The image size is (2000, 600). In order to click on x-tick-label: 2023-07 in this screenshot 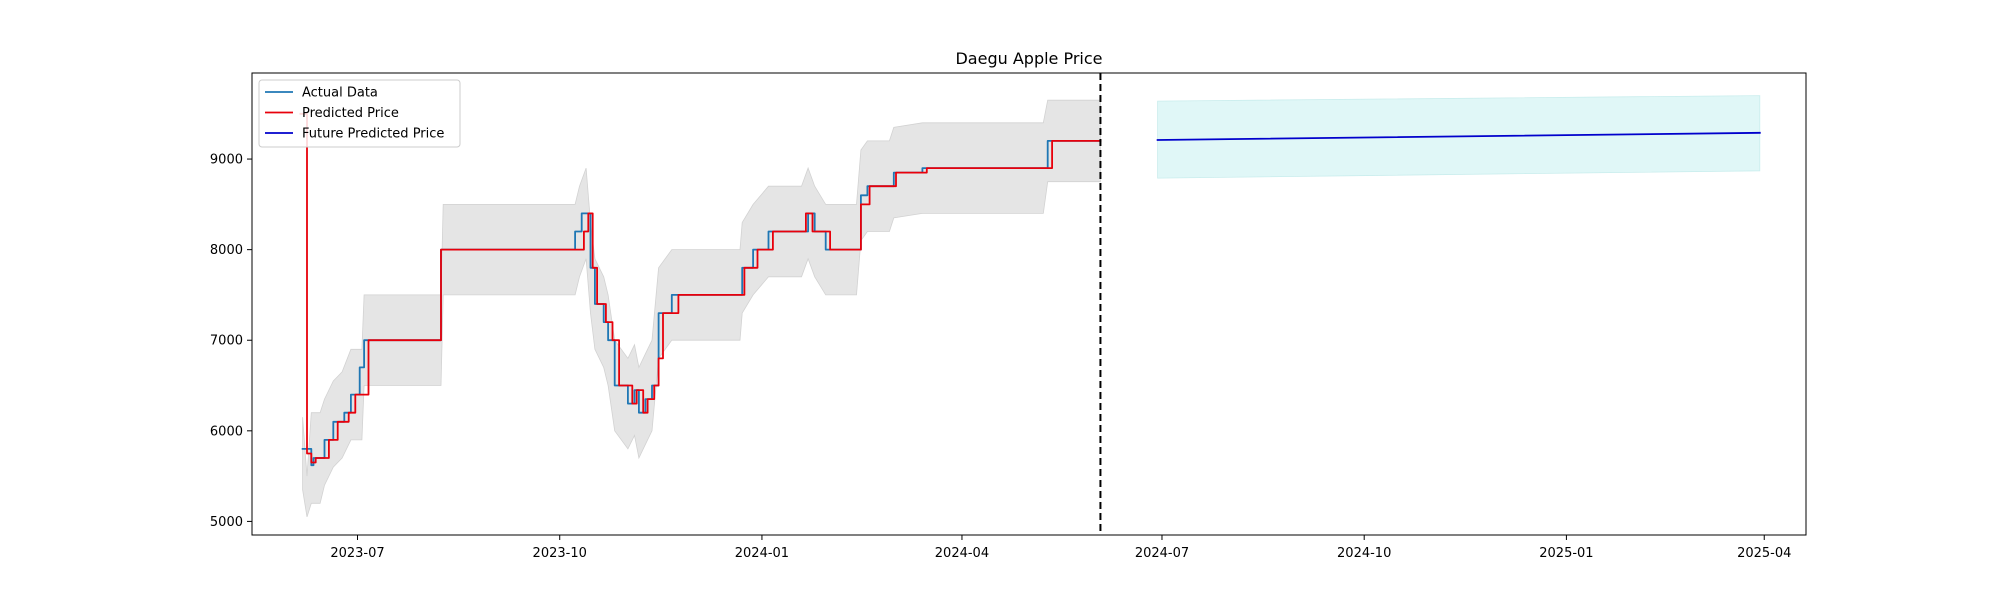, I will do `click(357, 553)`.